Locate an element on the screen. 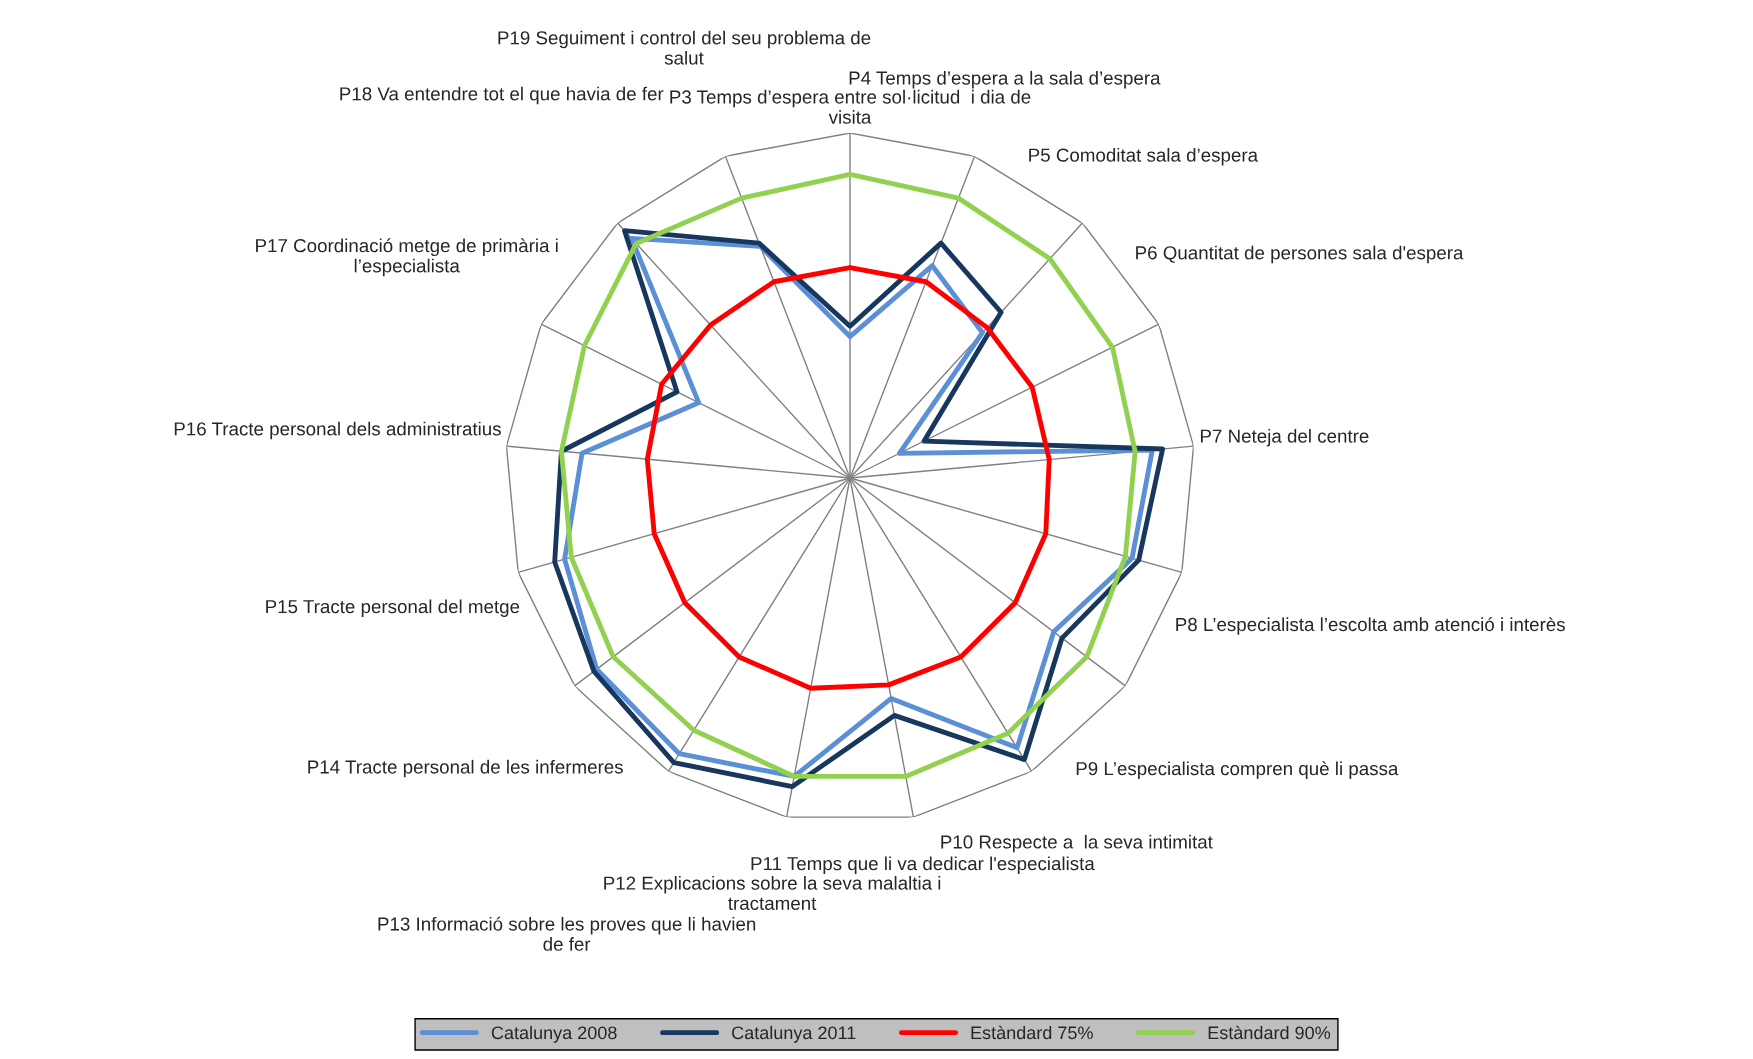 This screenshot has height=1059, width=1753. spoke-label: P7 Neteja del centre is located at coordinates (1284, 438).